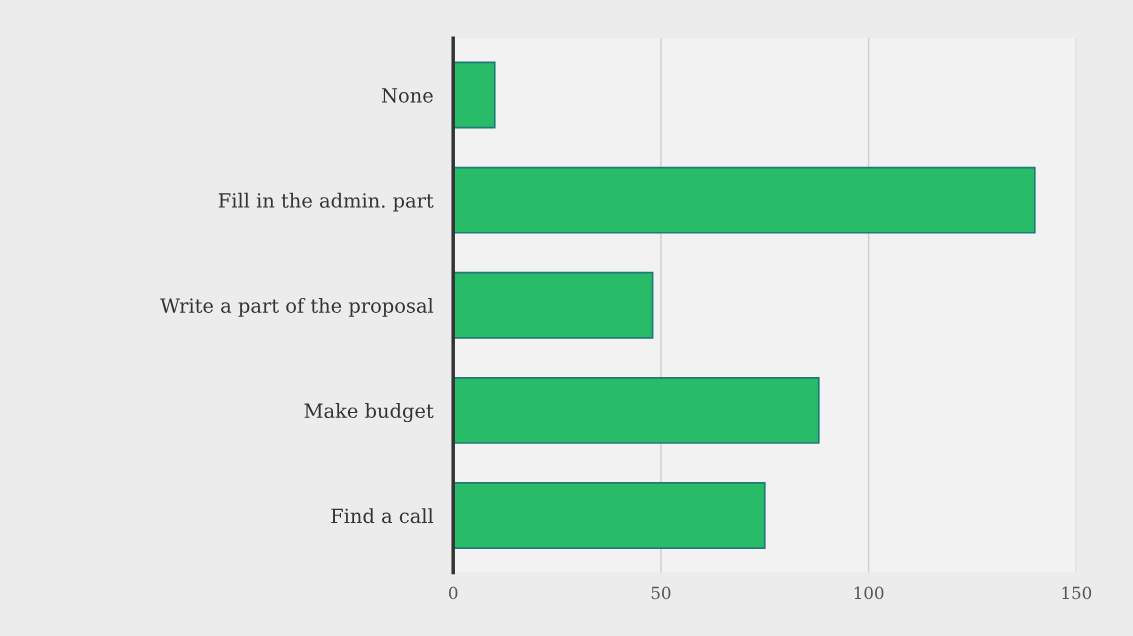 This screenshot has height=636, width=1133. Describe the element at coordinates (369, 413) in the screenshot. I see `y-tick-label: Make budget` at that location.